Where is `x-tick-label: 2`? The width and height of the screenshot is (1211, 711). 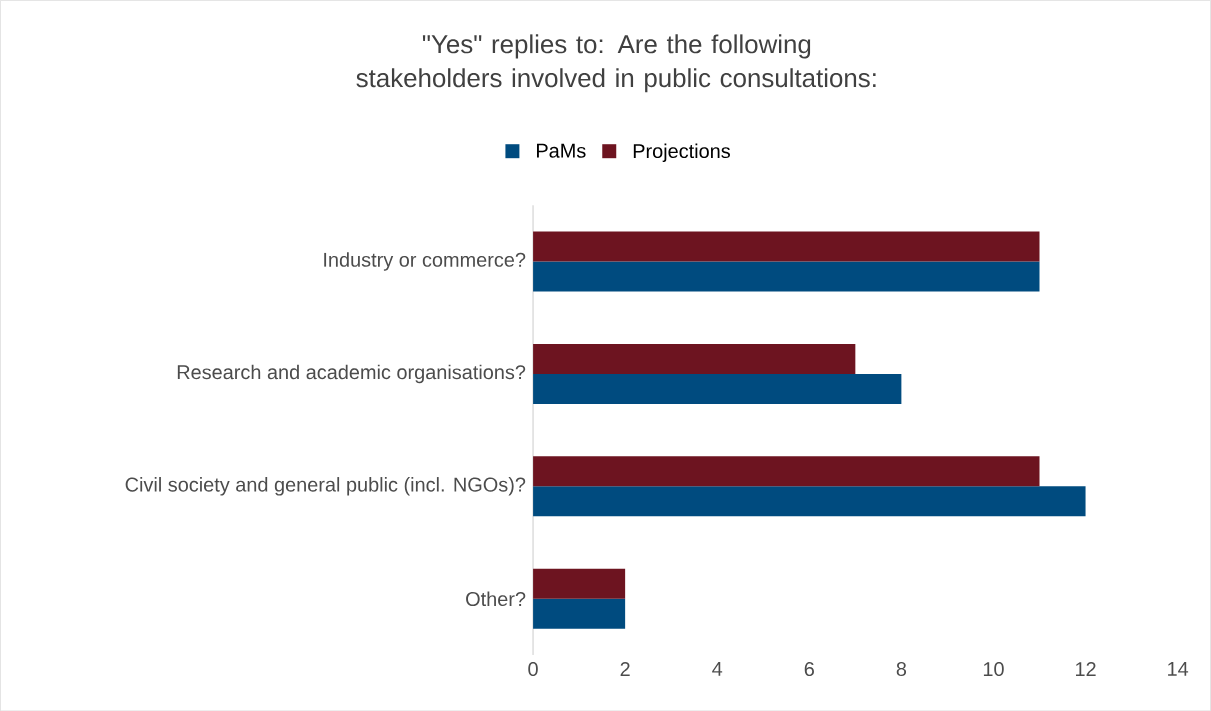
x-tick-label: 2 is located at coordinates (625, 668).